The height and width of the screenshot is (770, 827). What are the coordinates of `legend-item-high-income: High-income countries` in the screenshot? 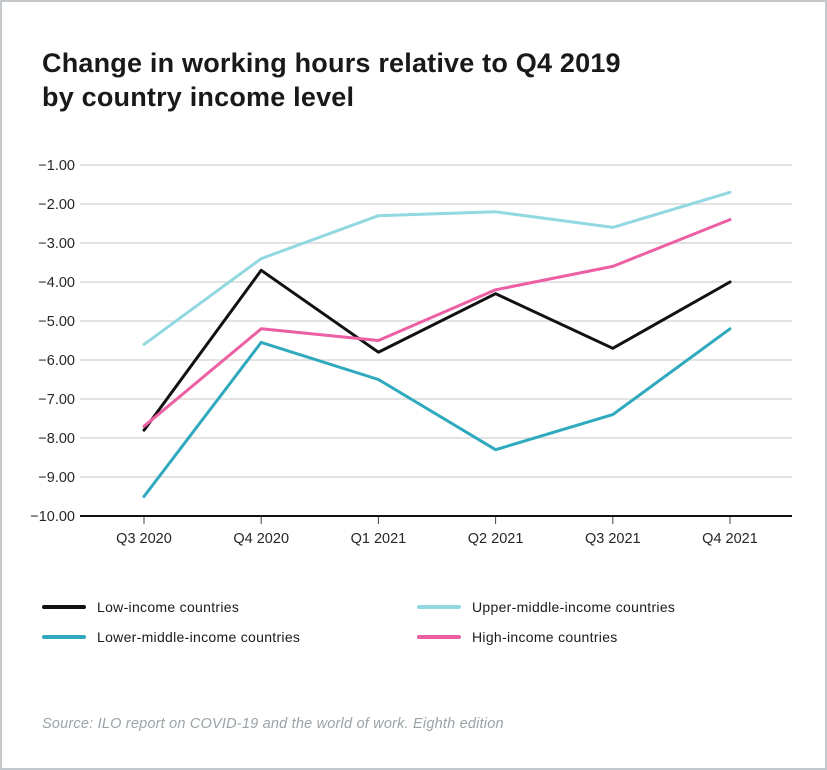 It's located at (599, 637).